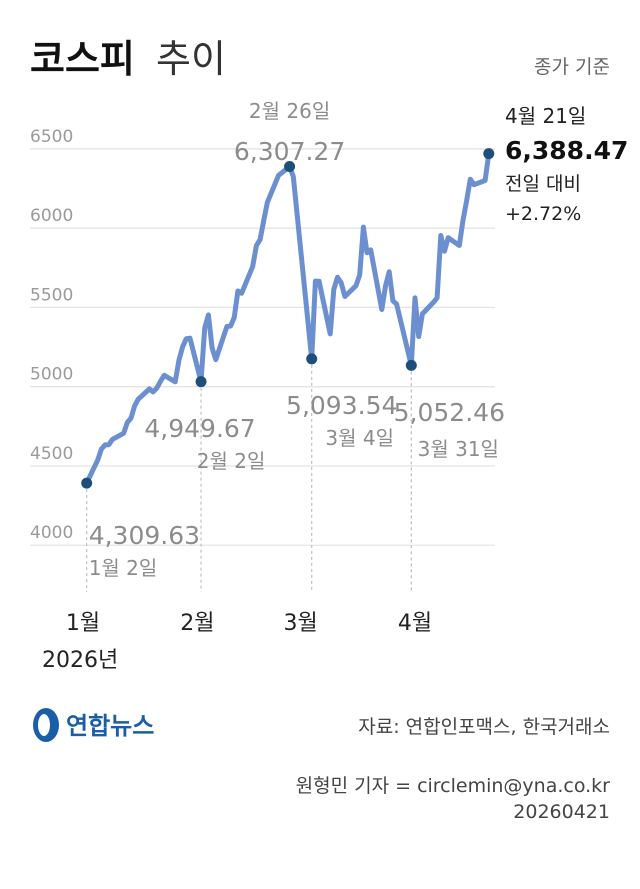  What do you see at coordinates (80, 660) in the screenshot?
I see `year-label: 2026년` at bounding box center [80, 660].